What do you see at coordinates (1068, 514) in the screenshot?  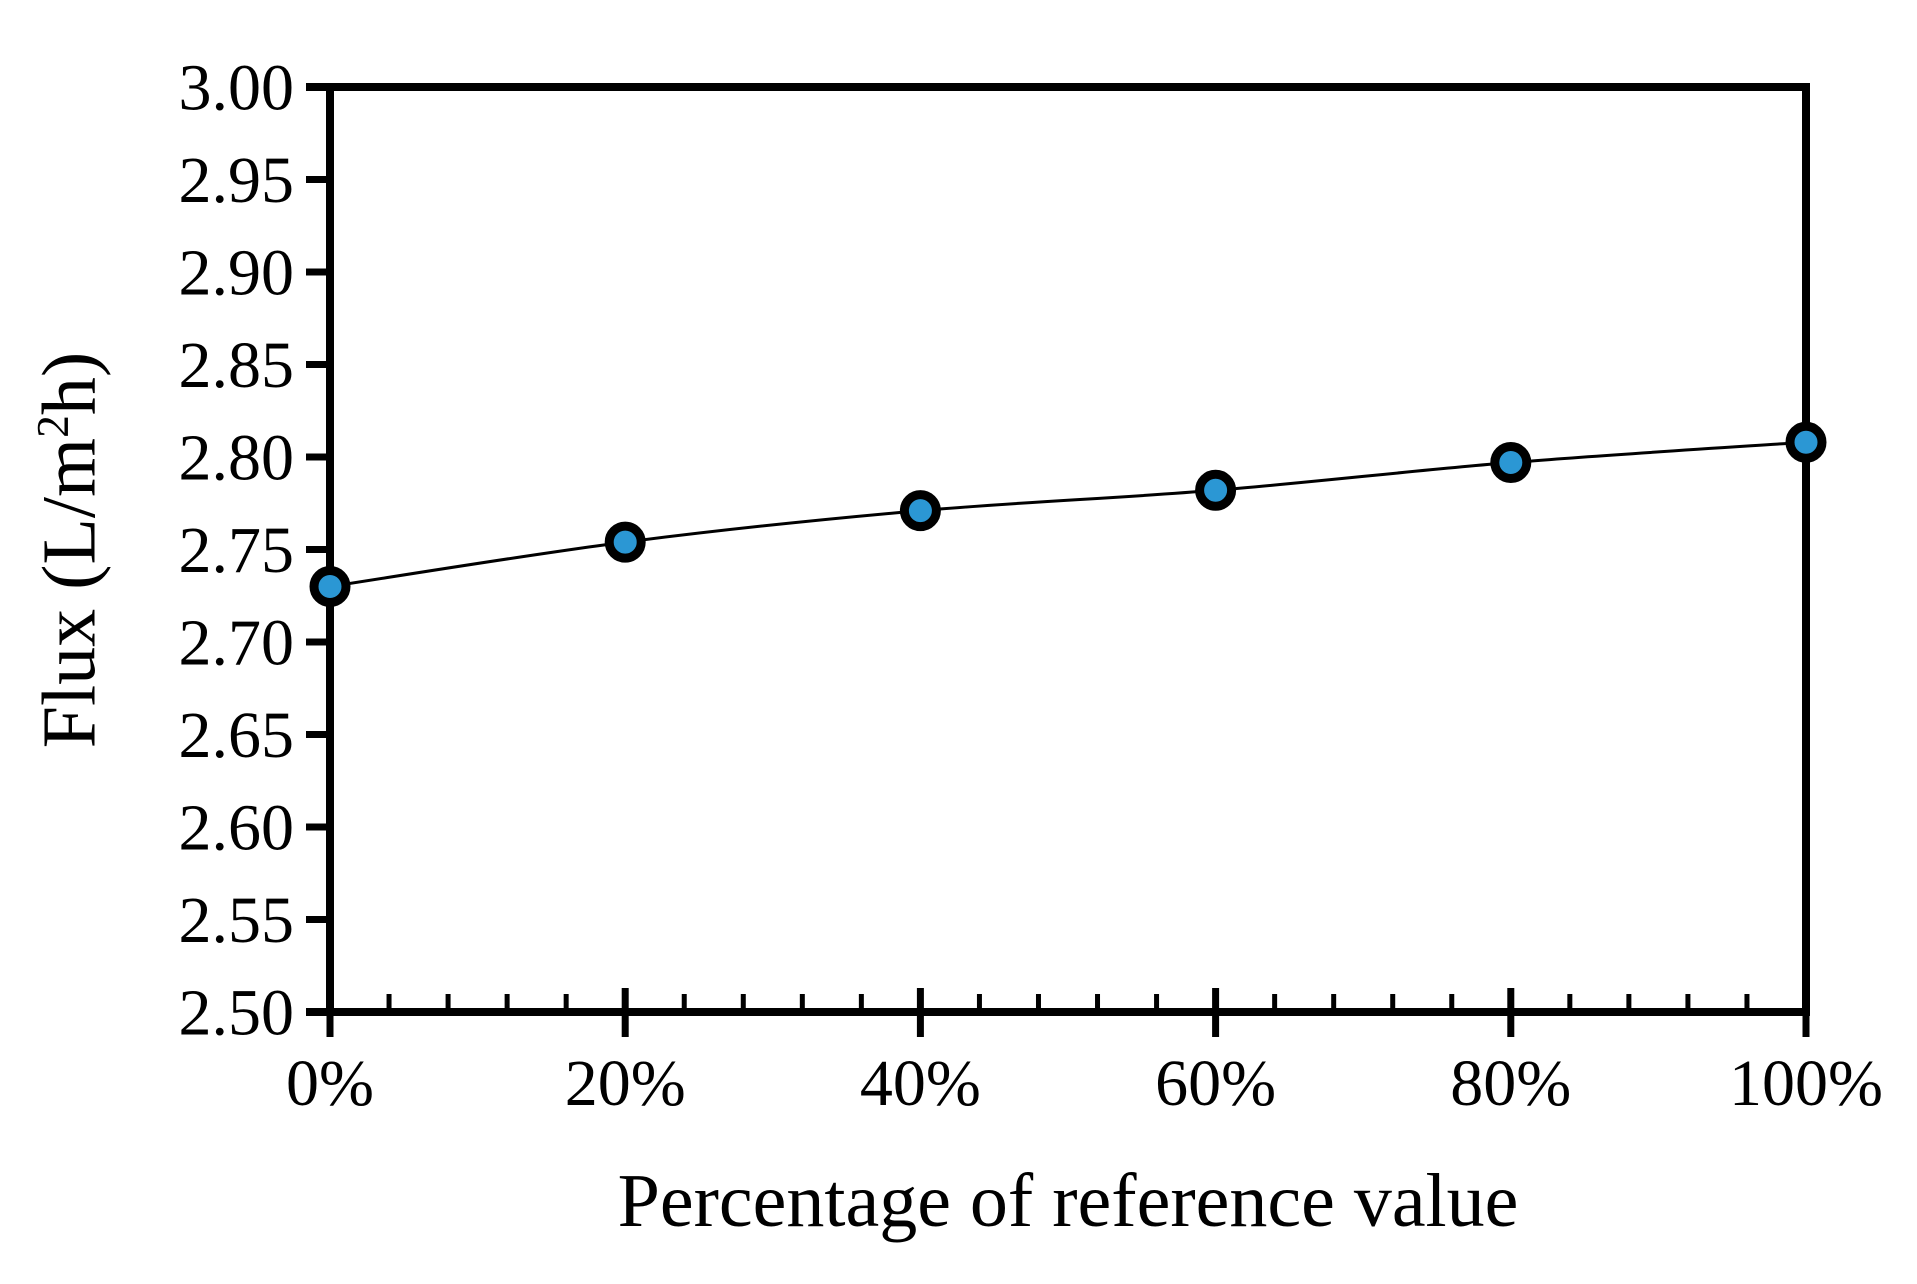 I see `data-series-line` at bounding box center [1068, 514].